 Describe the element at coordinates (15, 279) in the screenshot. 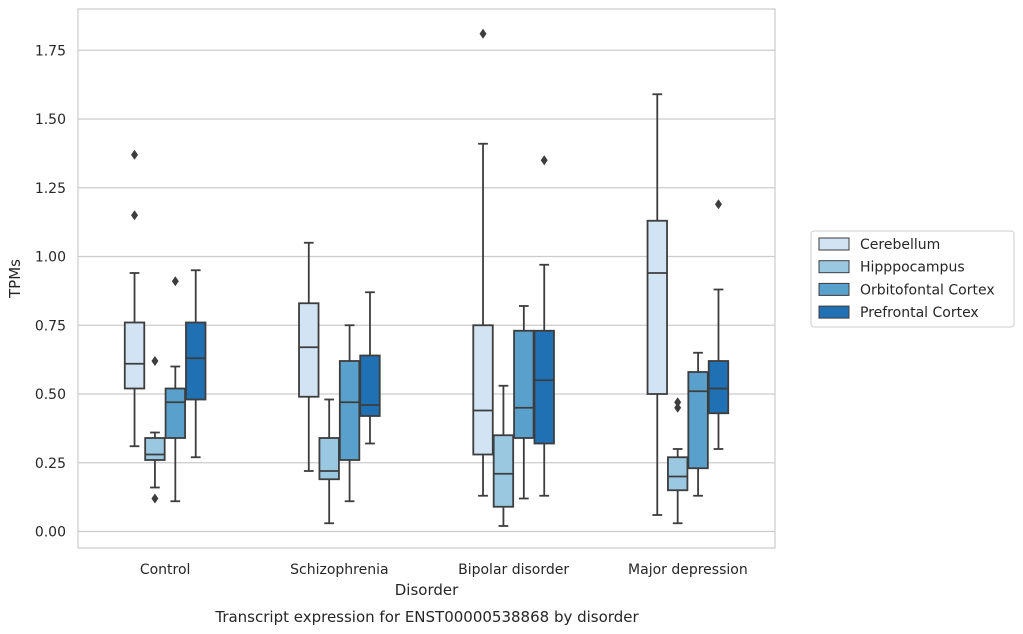

I see `y-axis-label: TPMs` at that location.